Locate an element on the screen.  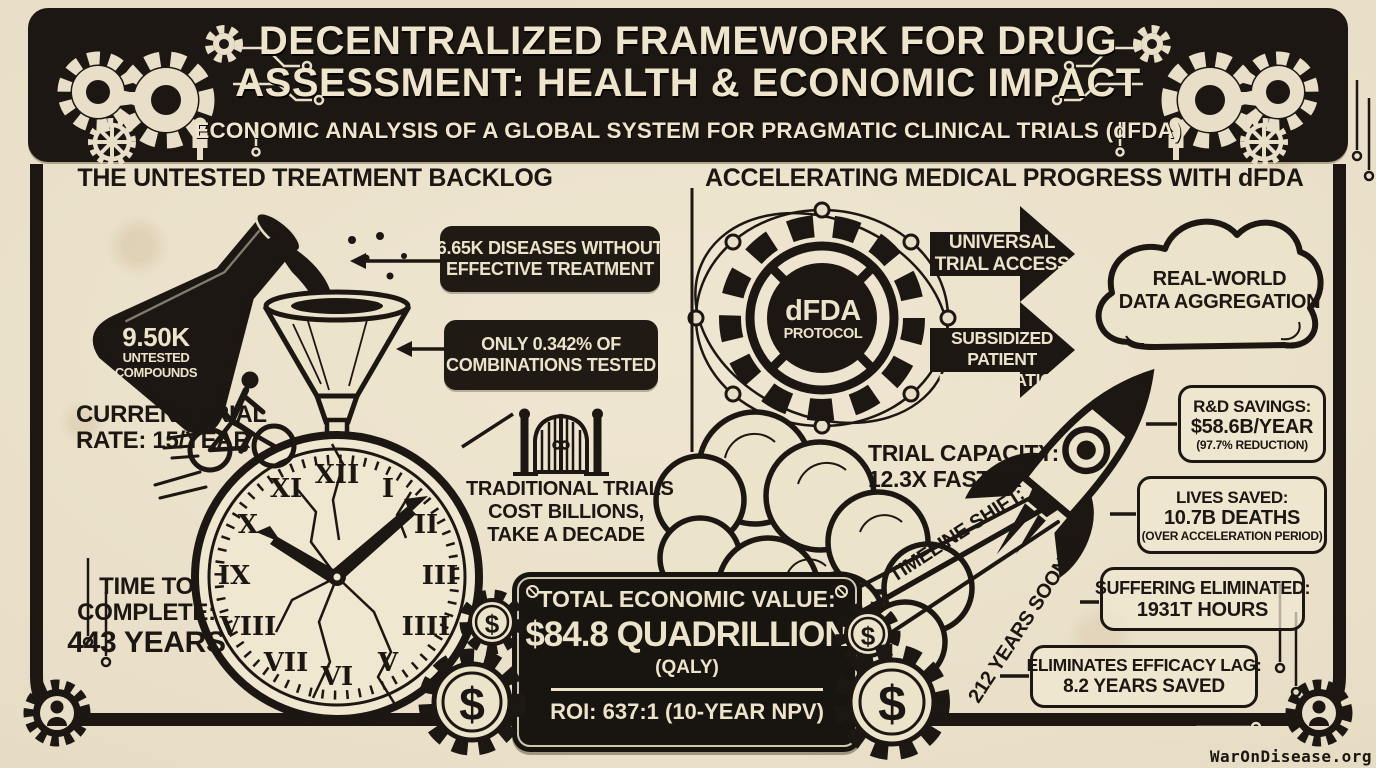
svg-text: XI is located at coordinates (286, 489).